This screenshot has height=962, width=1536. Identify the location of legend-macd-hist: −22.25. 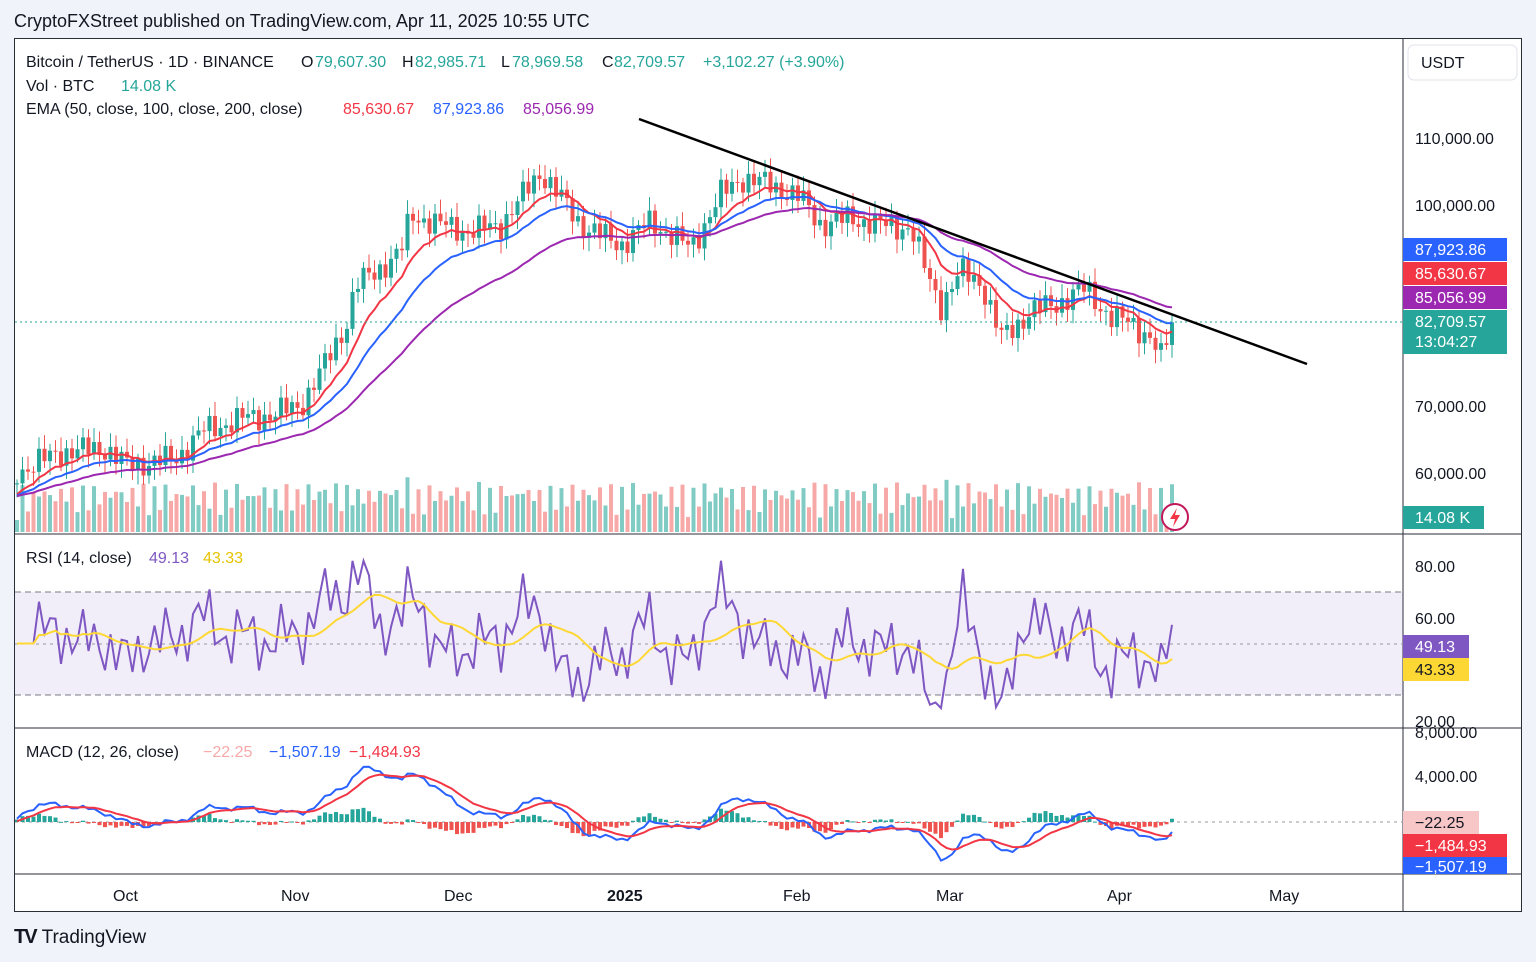
(227, 752).